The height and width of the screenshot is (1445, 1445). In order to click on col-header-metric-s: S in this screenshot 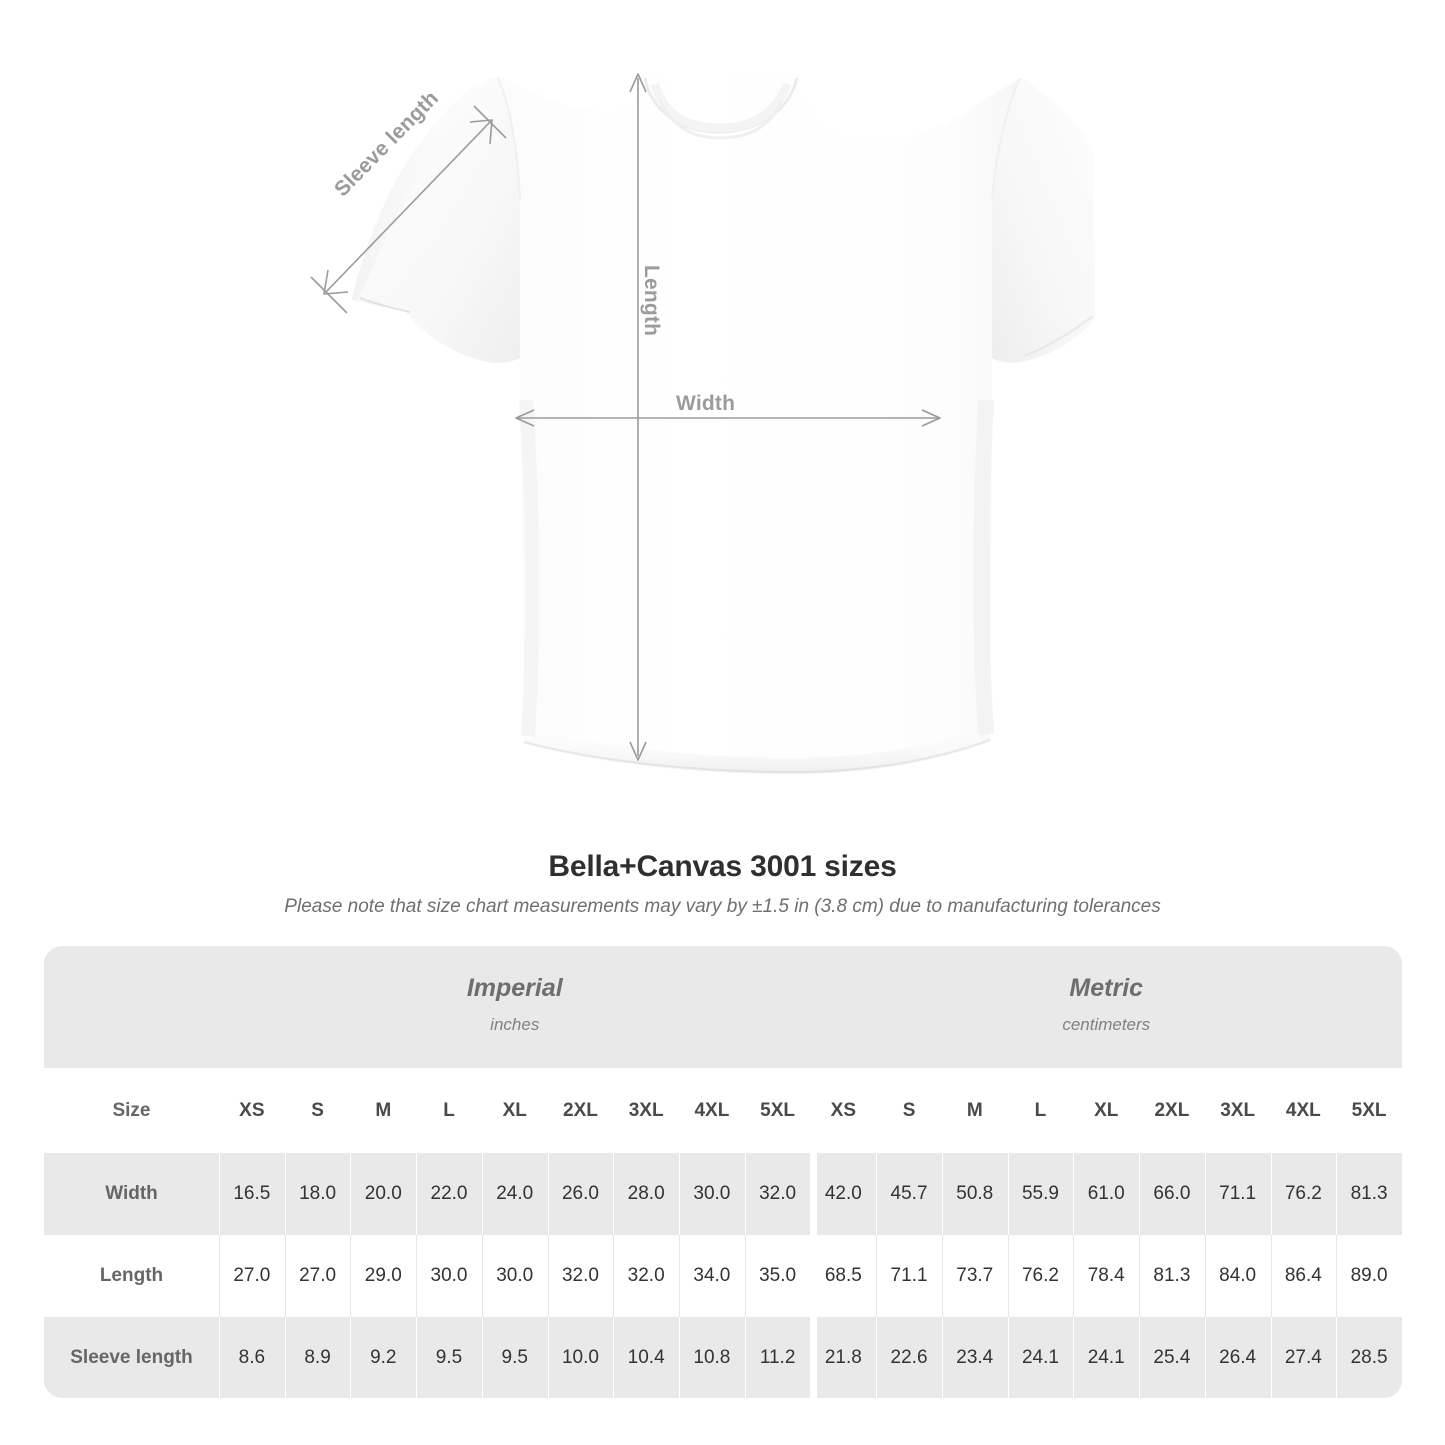, I will do `click(909, 1110)`.